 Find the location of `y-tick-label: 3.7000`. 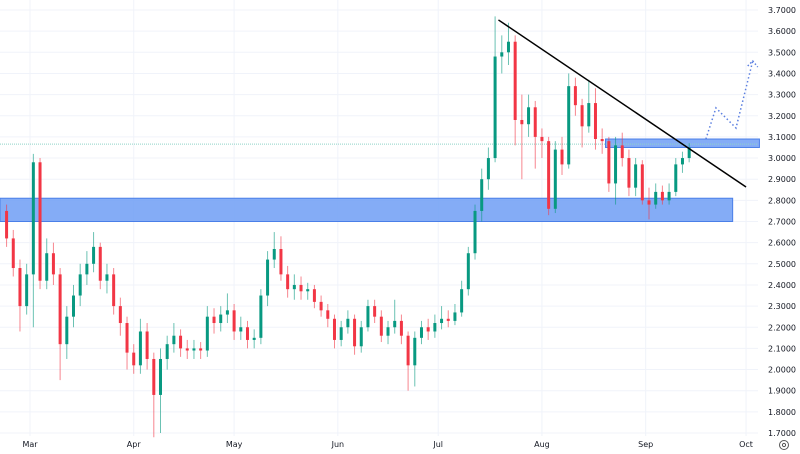

y-tick-label: 3.7000 is located at coordinates (782, 10).